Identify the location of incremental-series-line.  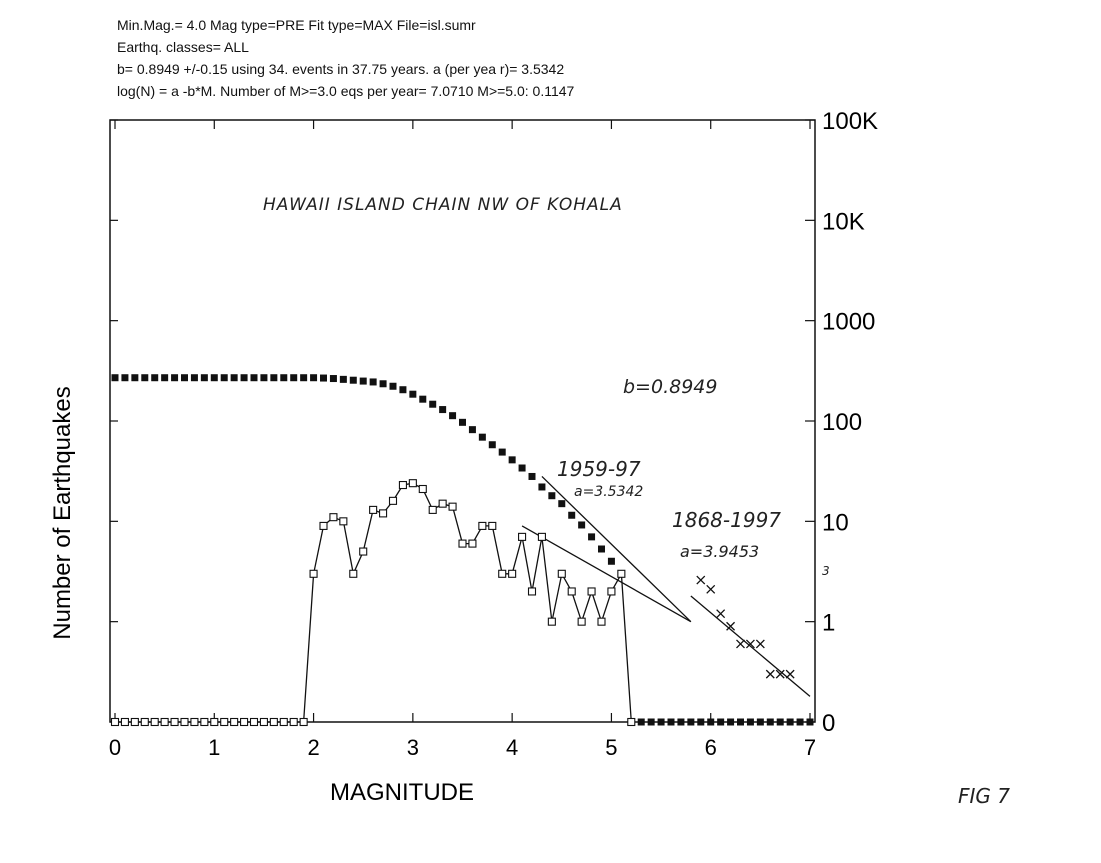
(373, 602).